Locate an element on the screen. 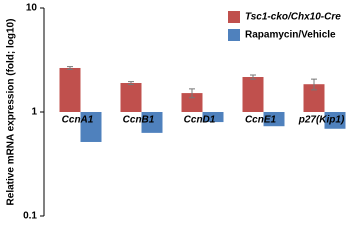 The image size is (358, 240). y-tick-label: 1 is located at coordinates (34, 112).